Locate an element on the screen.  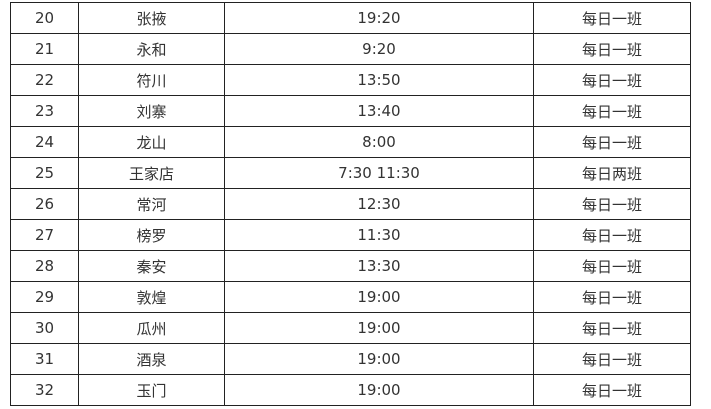
cell-no: 26 is located at coordinates (44, 204).